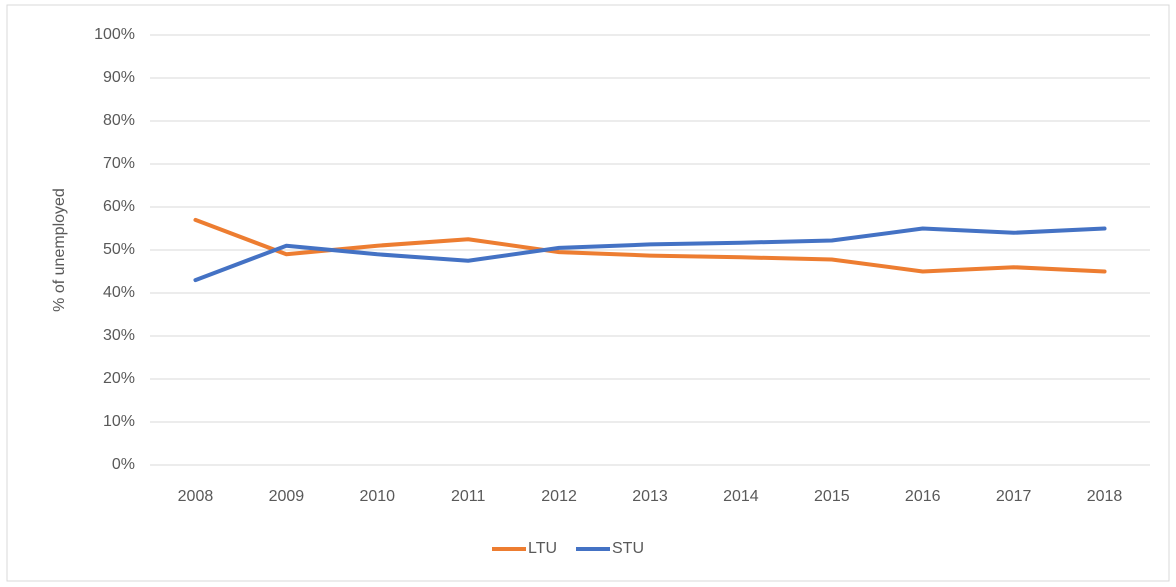 Image resolution: width=1176 pixels, height=587 pixels. Describe the element at coordinates (119, 335) in the screenshot. I see `y-tick-label: 30%` at that location.